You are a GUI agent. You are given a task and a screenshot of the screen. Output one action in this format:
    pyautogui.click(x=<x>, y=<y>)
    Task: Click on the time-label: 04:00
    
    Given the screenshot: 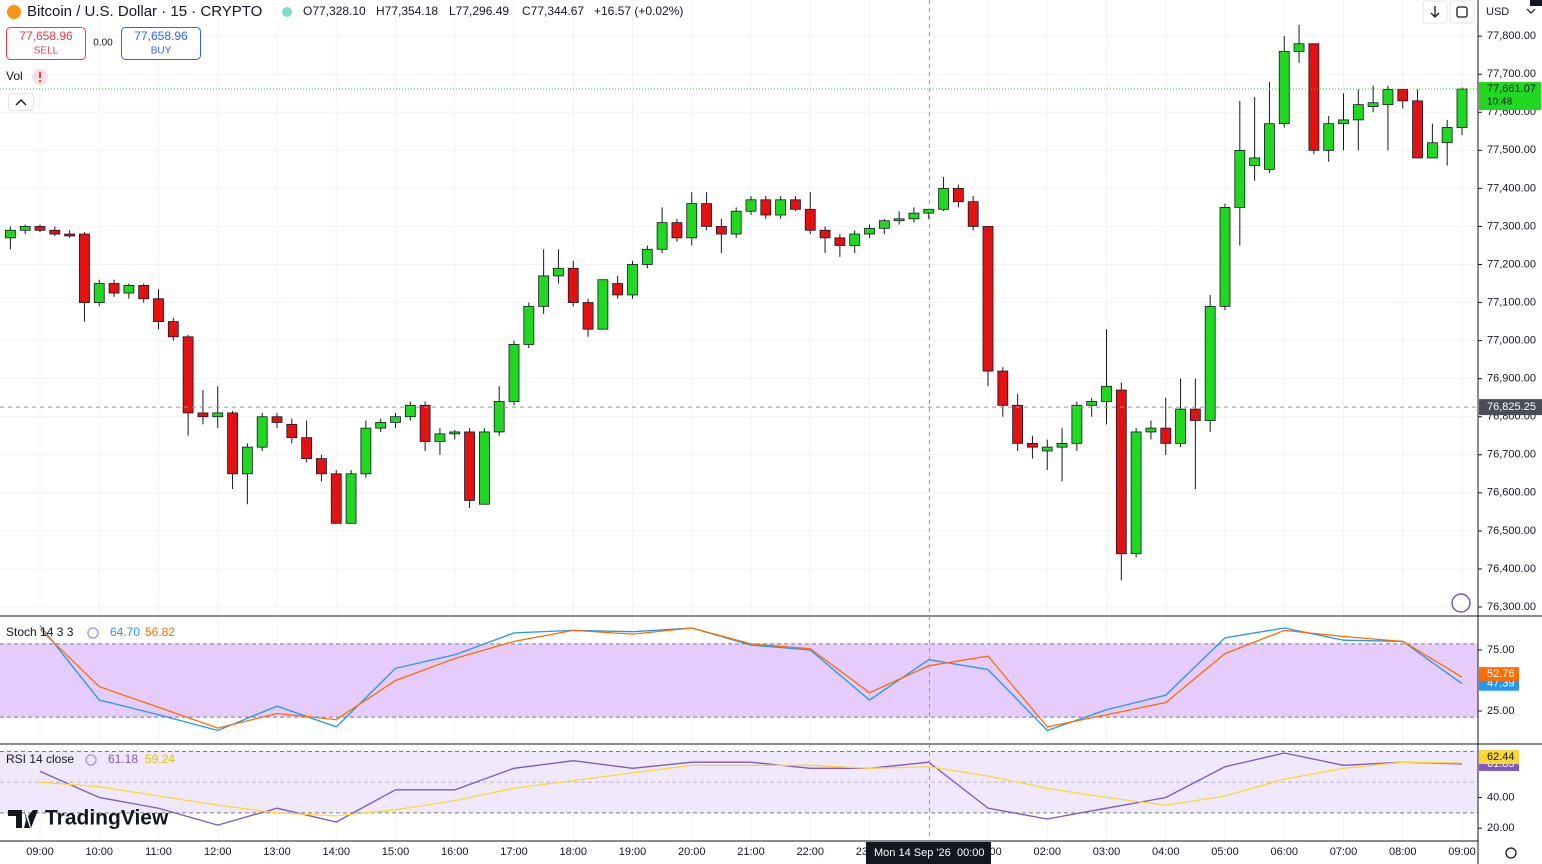 What is the action you would take?
    pyautogui.click(x=1166, y=852)
    